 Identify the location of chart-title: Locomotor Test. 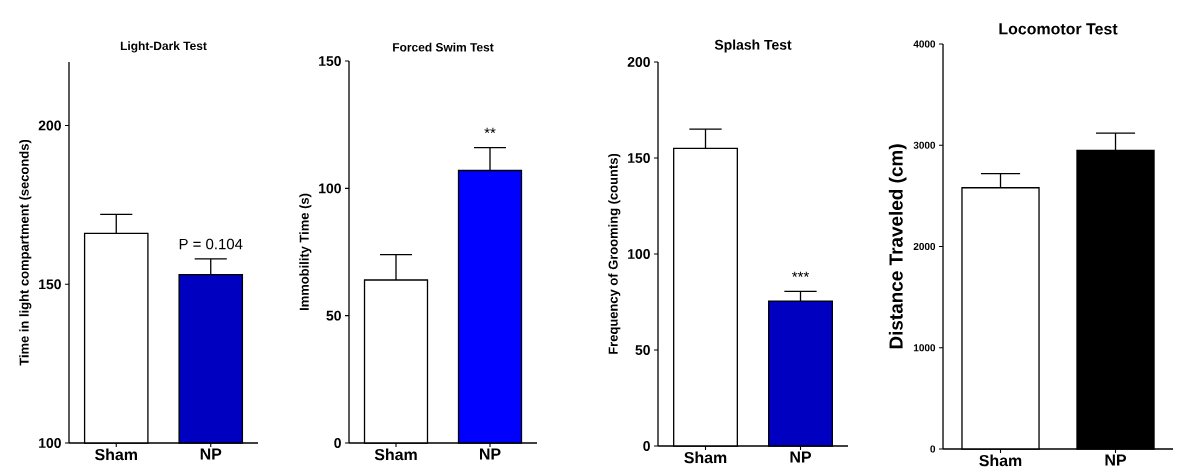
(1058, 29).